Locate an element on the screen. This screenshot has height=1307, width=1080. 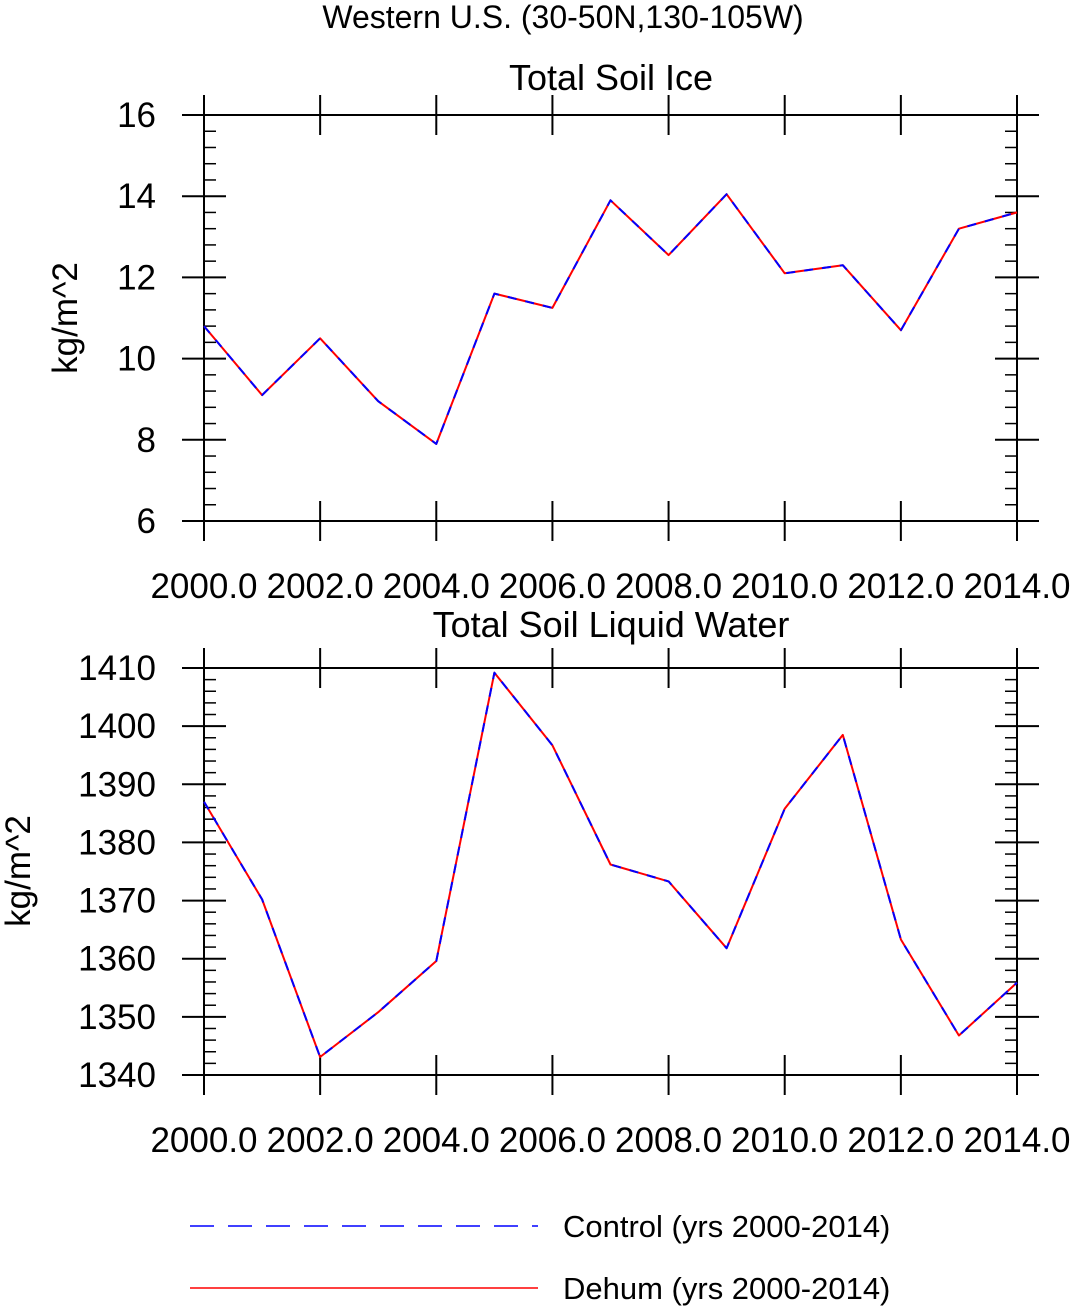
y-tick-label: 1390 is located at coordinates (117, 784).